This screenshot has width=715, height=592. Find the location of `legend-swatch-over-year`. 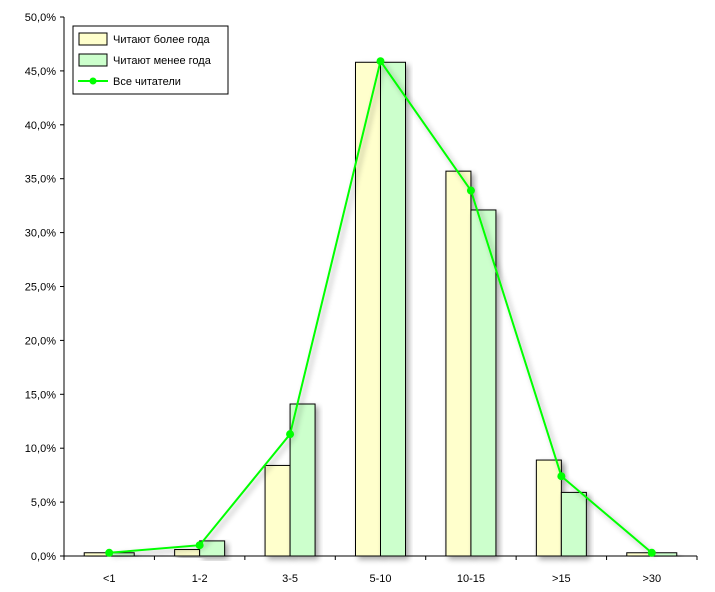

legend-swatch-over-year is located at coordinates (93, 39).